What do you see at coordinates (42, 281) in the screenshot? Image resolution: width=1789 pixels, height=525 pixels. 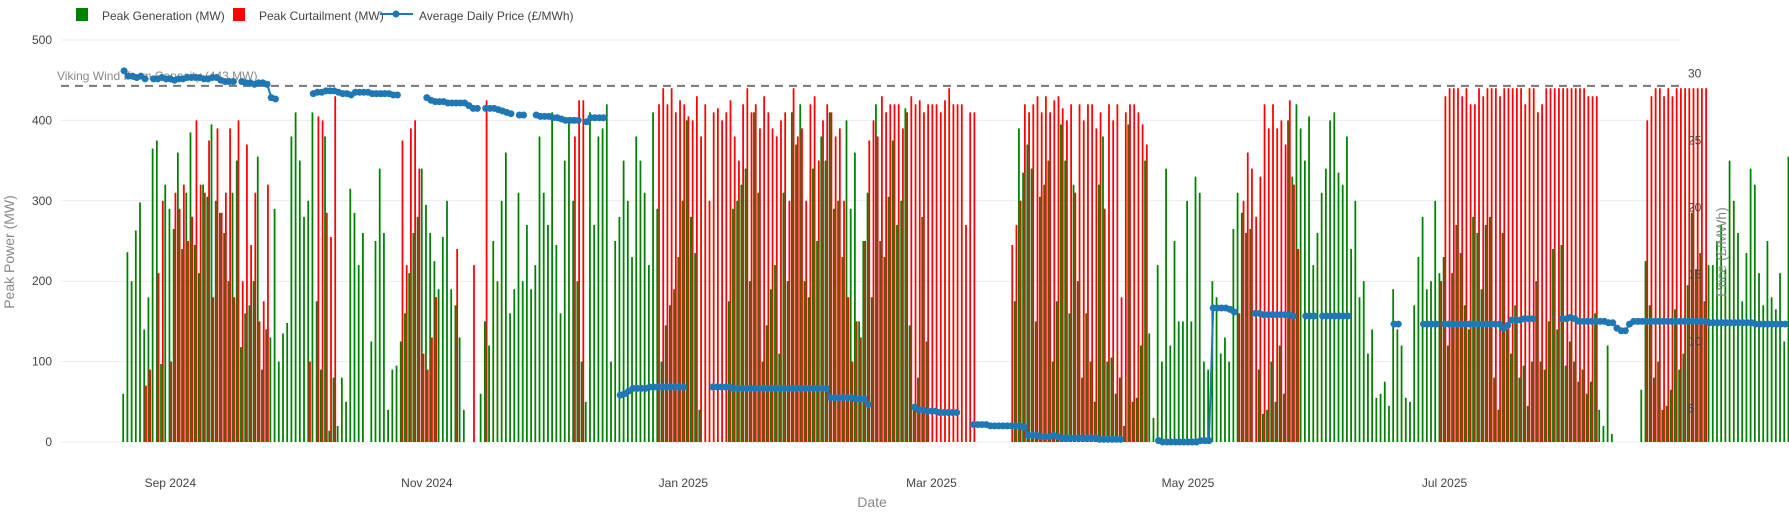 I see `y-left-tick-label: 200` at bounding box center [42, 281].